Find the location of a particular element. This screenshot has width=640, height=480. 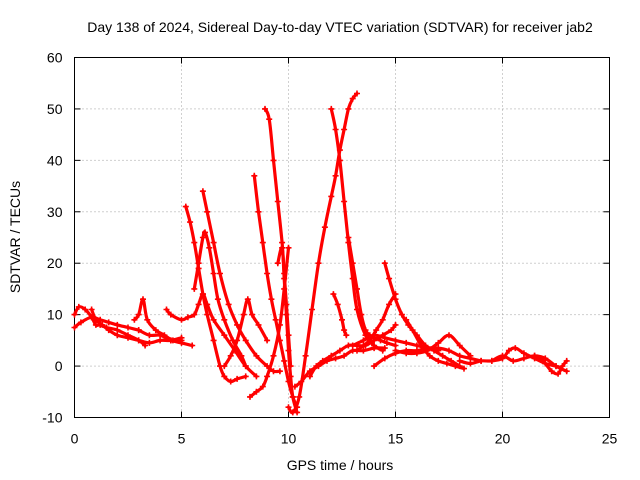

y-tick-label: 10 is located at coordinates (55, 315).